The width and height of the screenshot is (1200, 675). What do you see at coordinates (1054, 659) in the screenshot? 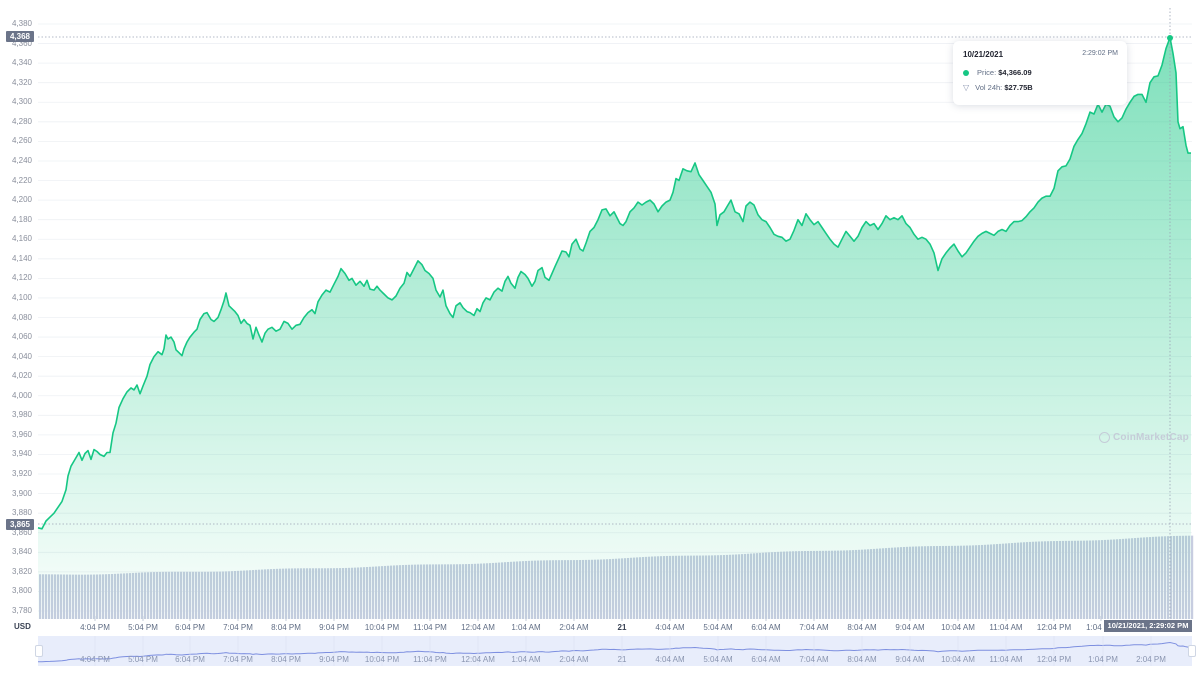
I see `navigator-tick-label: 12:04 PM` at bounding box center [1054, 659].